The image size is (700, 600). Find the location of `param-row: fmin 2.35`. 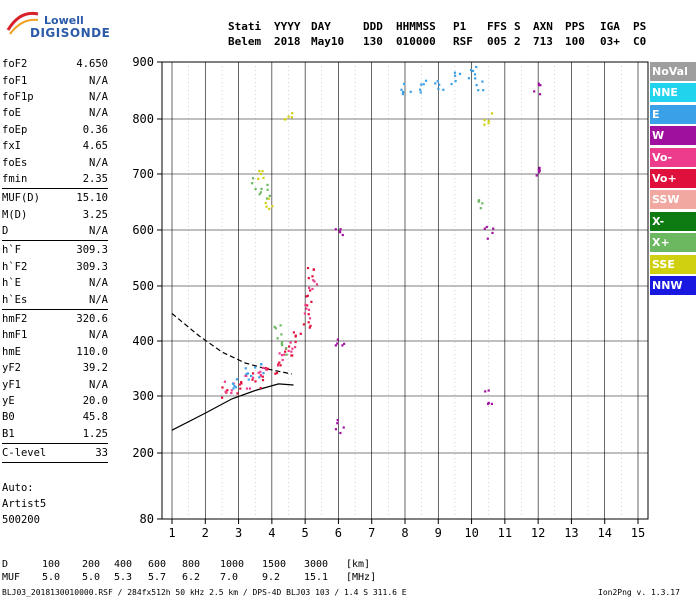

param-row: fmin 2.35 is located at coordinates (55, 179).